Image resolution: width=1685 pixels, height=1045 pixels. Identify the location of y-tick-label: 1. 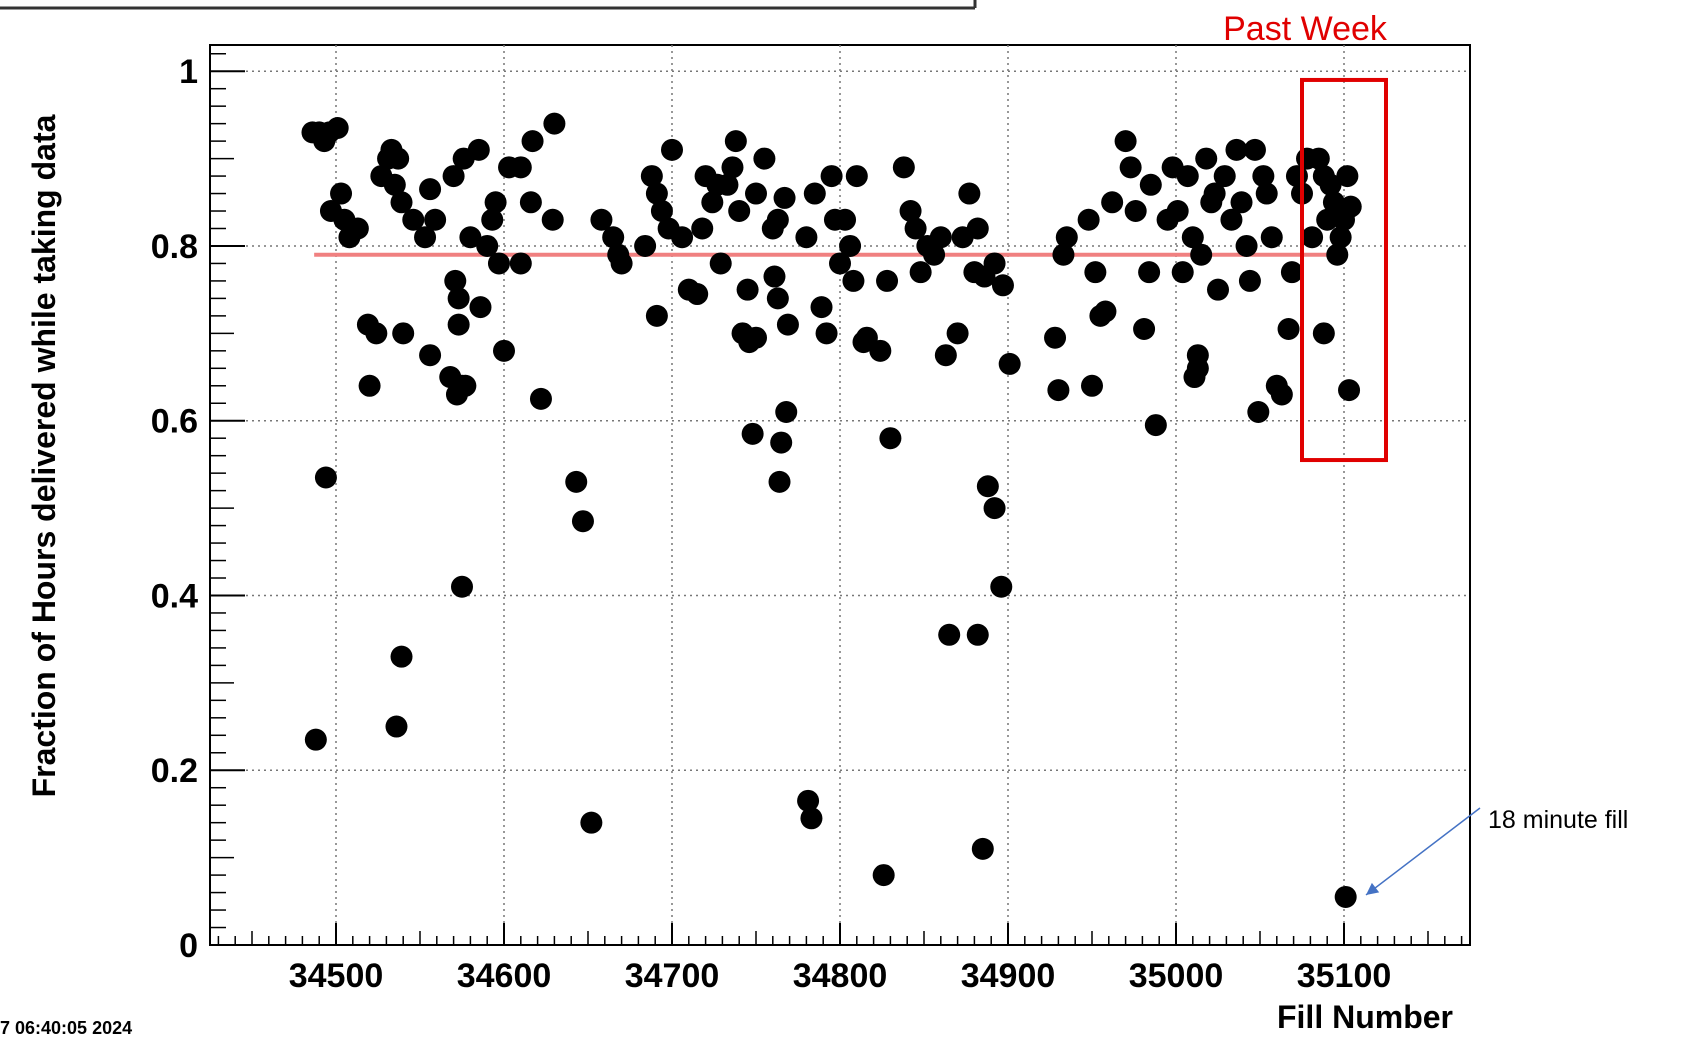
(188, 72).